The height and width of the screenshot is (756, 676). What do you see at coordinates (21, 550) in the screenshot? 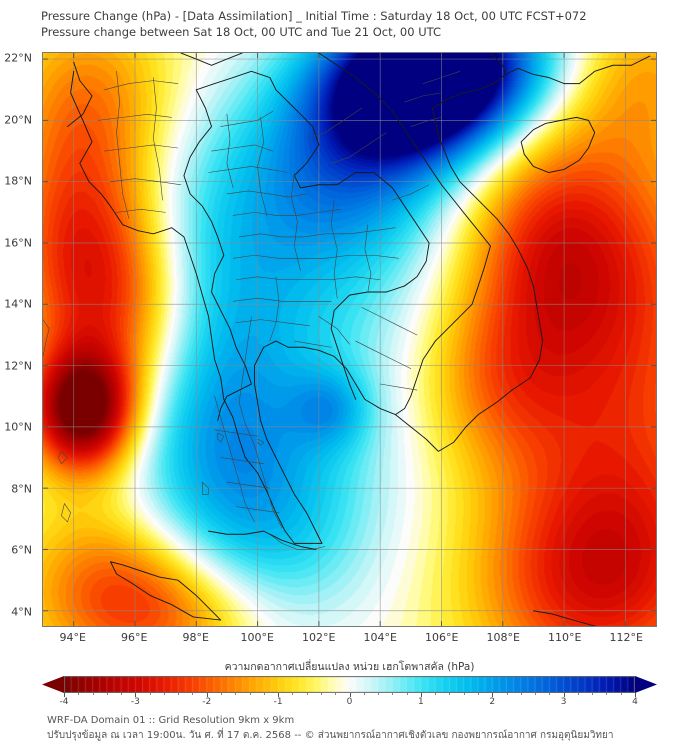
I see `latitude-tick-label: 6°N` at bounding box center [21, 550].